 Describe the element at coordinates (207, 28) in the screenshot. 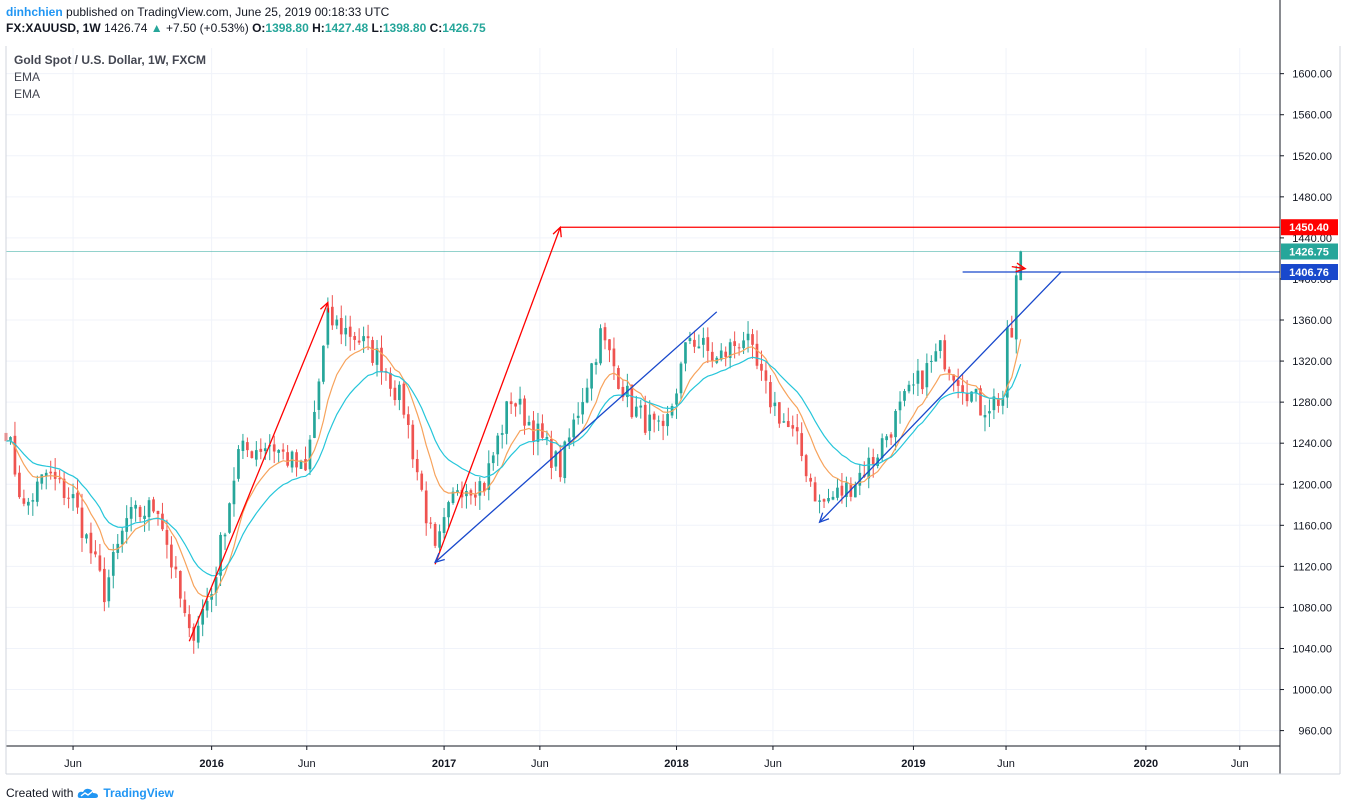

I see `change-value: +7.50 (+0.53%)` at that location.